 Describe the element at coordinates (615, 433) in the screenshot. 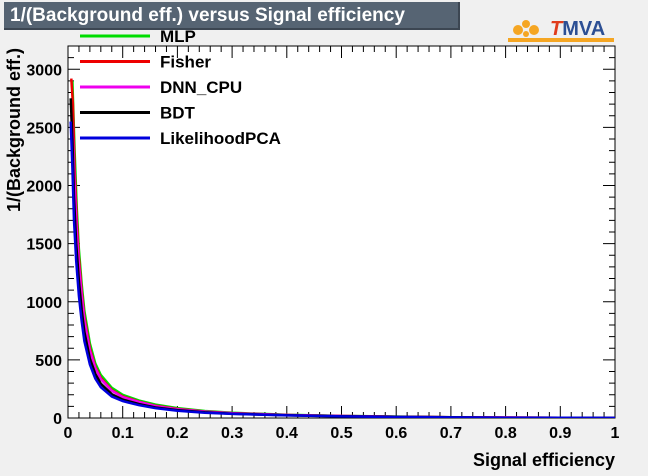

I see `x-tick-label: 1` at that location.